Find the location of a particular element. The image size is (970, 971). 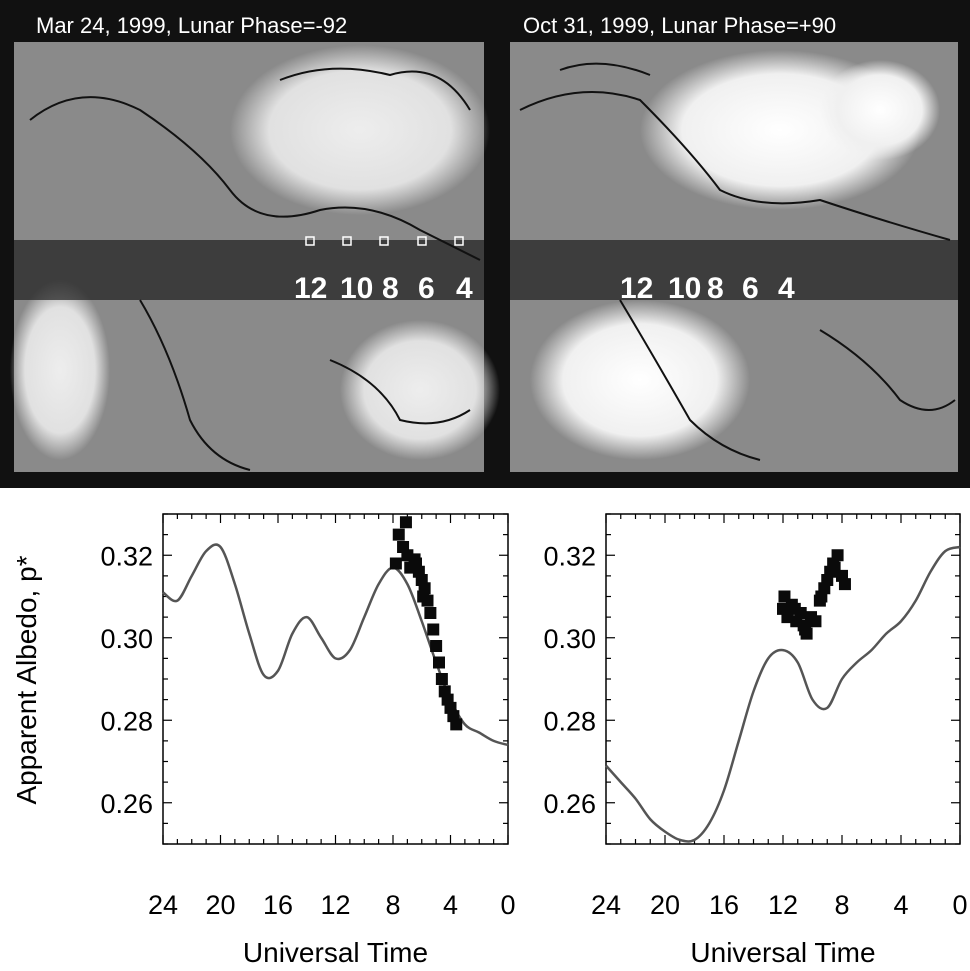

model-albedo-line is located at coordinates (783, 694).